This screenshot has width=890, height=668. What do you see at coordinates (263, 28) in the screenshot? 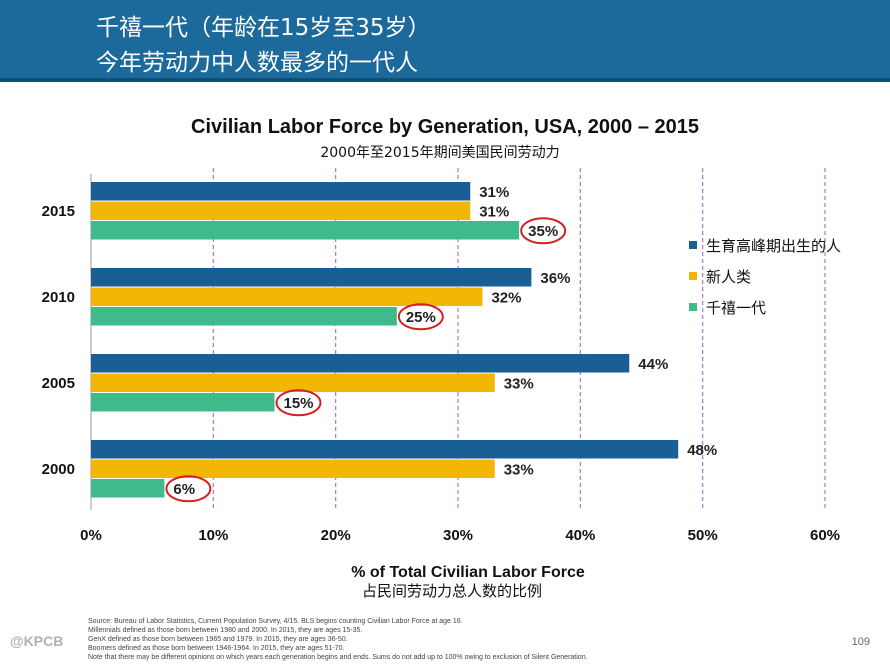
I see `header-title-line-1: 千禧一代（年龄在15岁至35岁）` at bounding box center [263, 28].